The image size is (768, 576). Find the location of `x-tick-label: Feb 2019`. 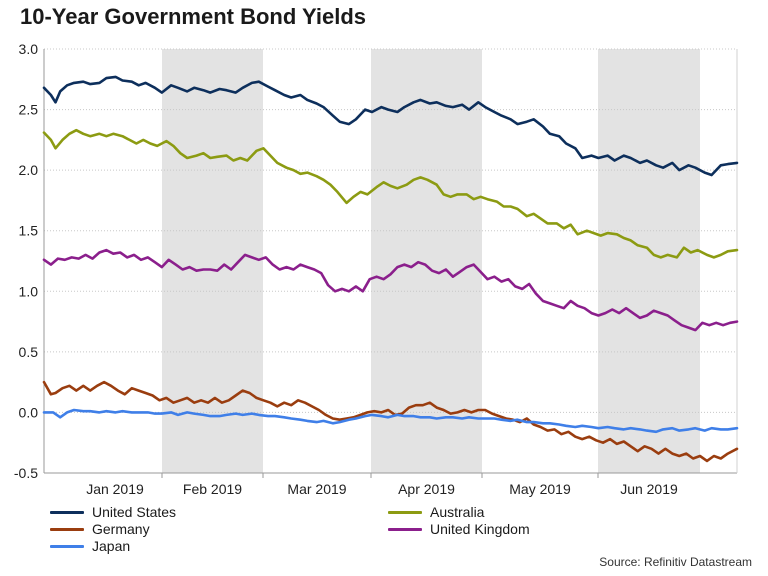

x-tick-label: Feb 2019 is located at coordinates (212, 489).